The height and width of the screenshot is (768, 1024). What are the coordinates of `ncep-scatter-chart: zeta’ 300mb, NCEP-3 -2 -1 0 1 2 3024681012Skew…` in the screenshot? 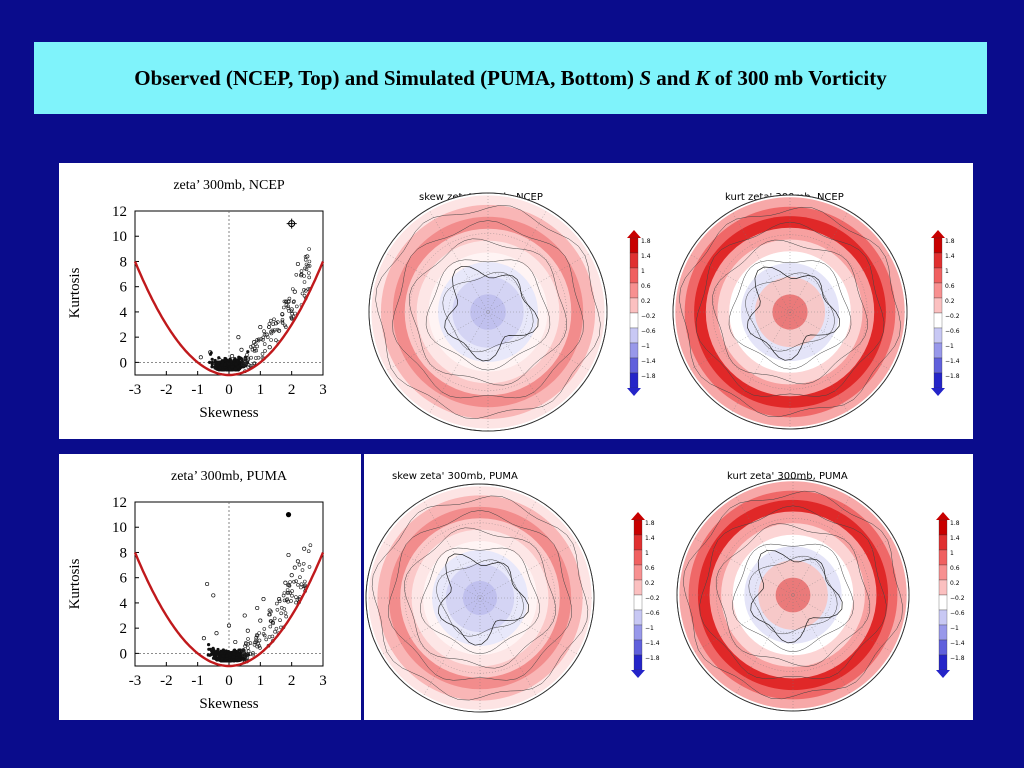 It's located at (197, 299).